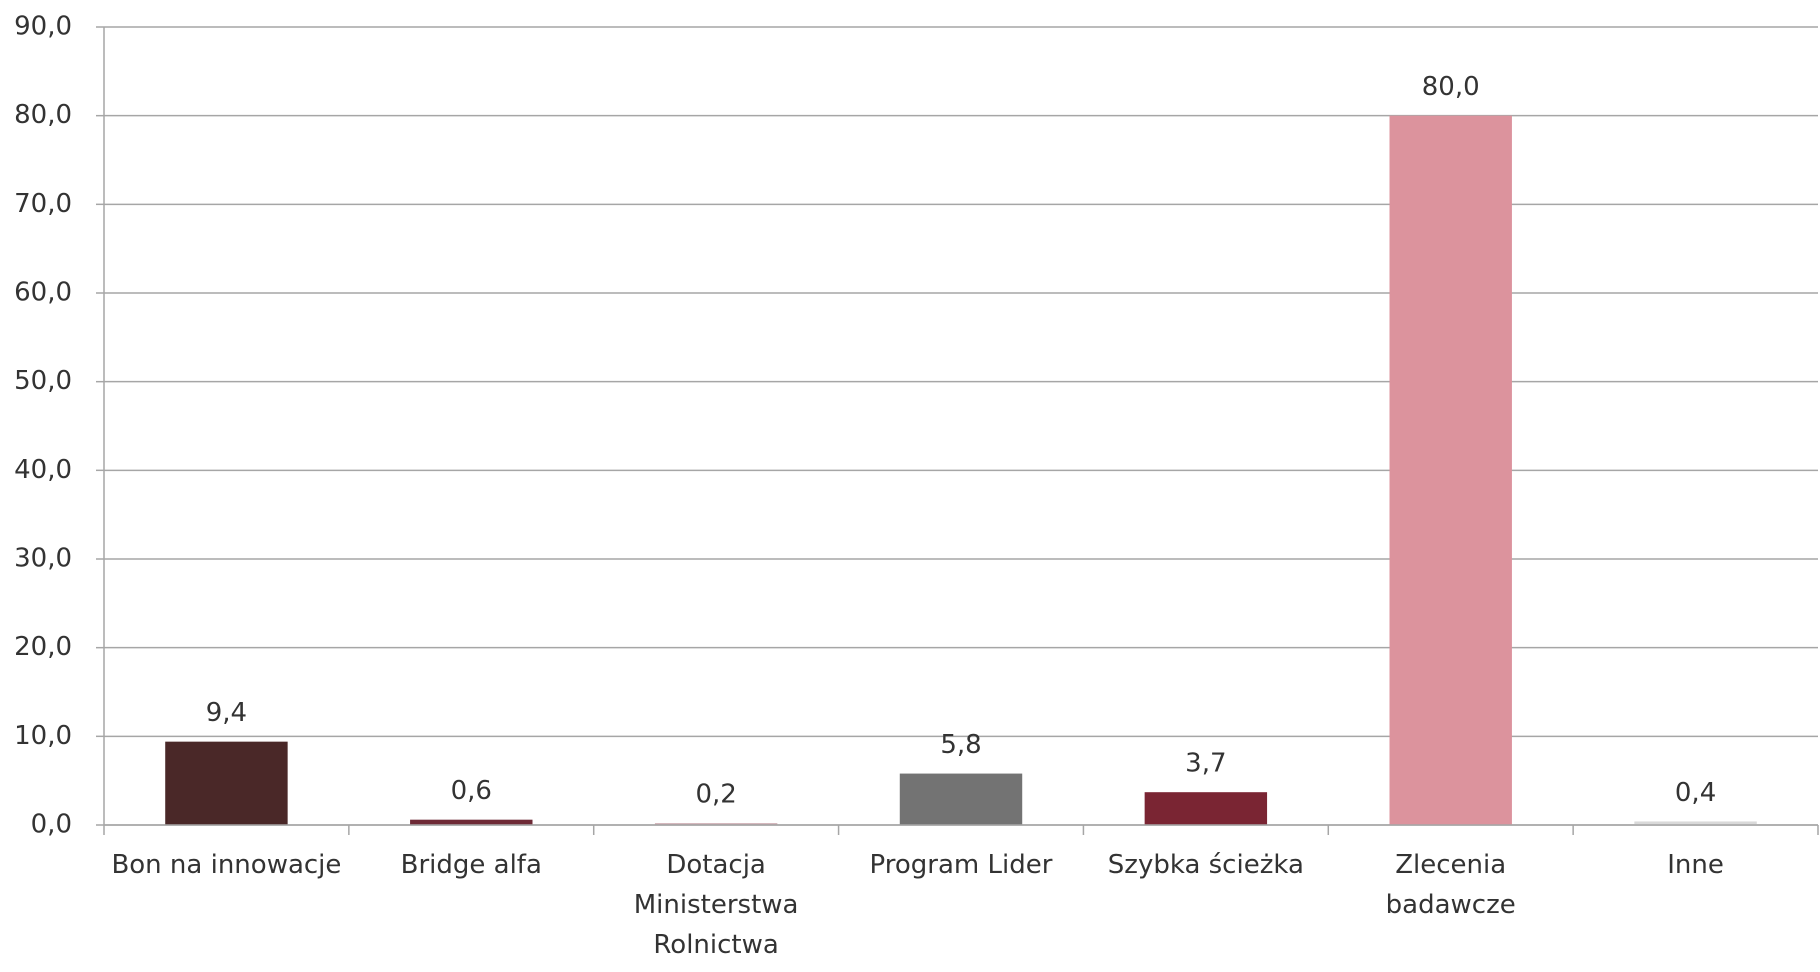 The height and width of the screenshot is (972, 1820). What do you see at coordinates (51, 825) in the screenshot?
I see `y-tick-label: 0,0` at bounding box center [51, 825].